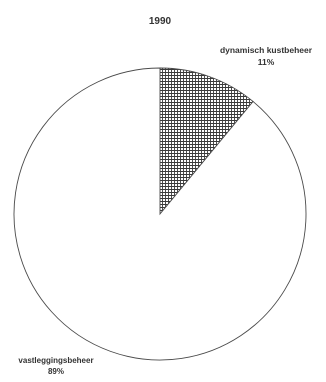 This screenshot has height=382, width=326. What do you see at coordinates (160, 21) in the screenshot?
I see `chart-title: 1990` at bounding box center [160, 21].